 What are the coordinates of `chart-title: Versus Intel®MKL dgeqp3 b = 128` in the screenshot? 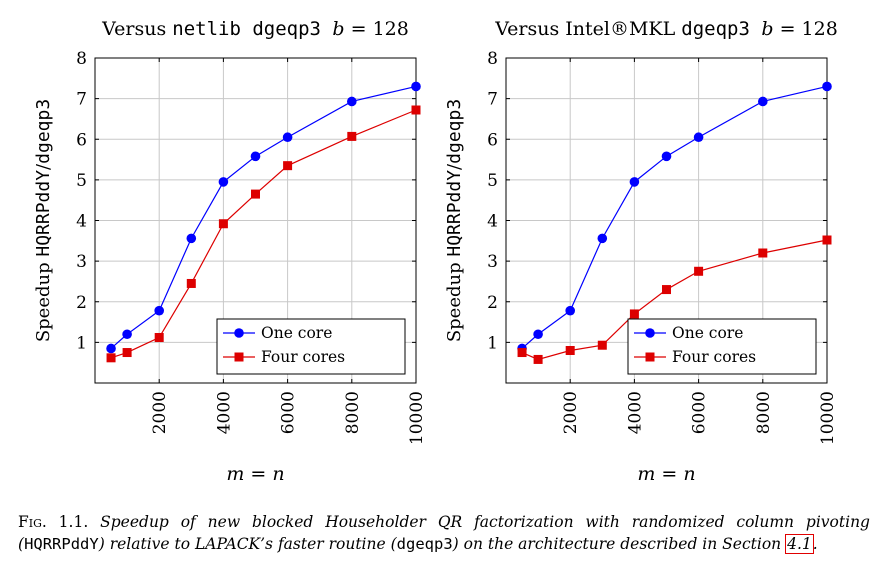 It's located at (666, 29).